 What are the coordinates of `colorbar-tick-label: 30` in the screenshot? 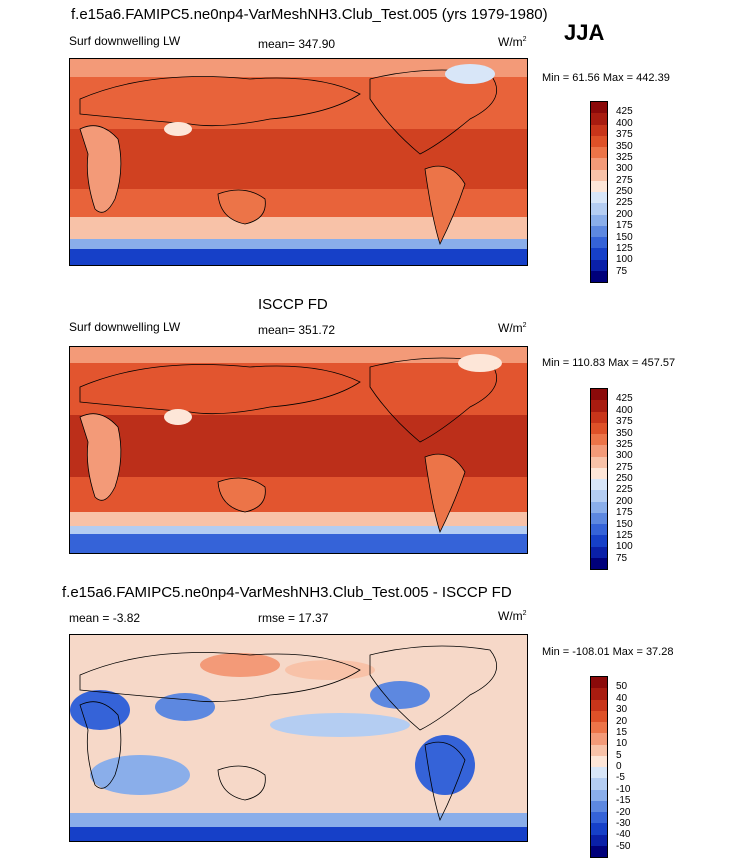 It's located at (622, 710).